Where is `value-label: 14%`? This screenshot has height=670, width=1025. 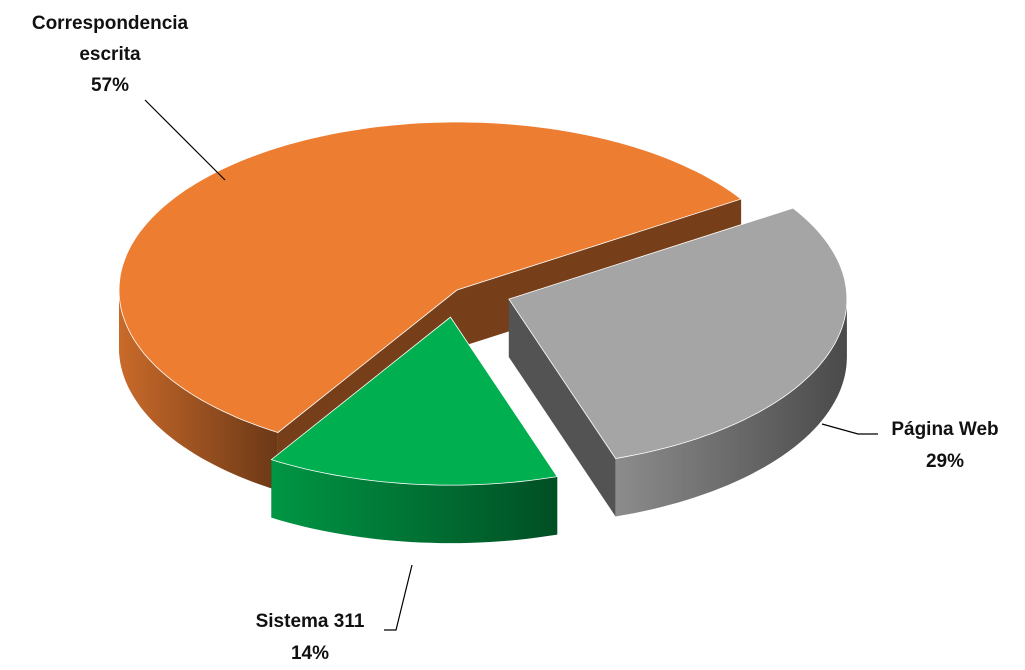
value-label: 14% is located at coordinates (310, 653).